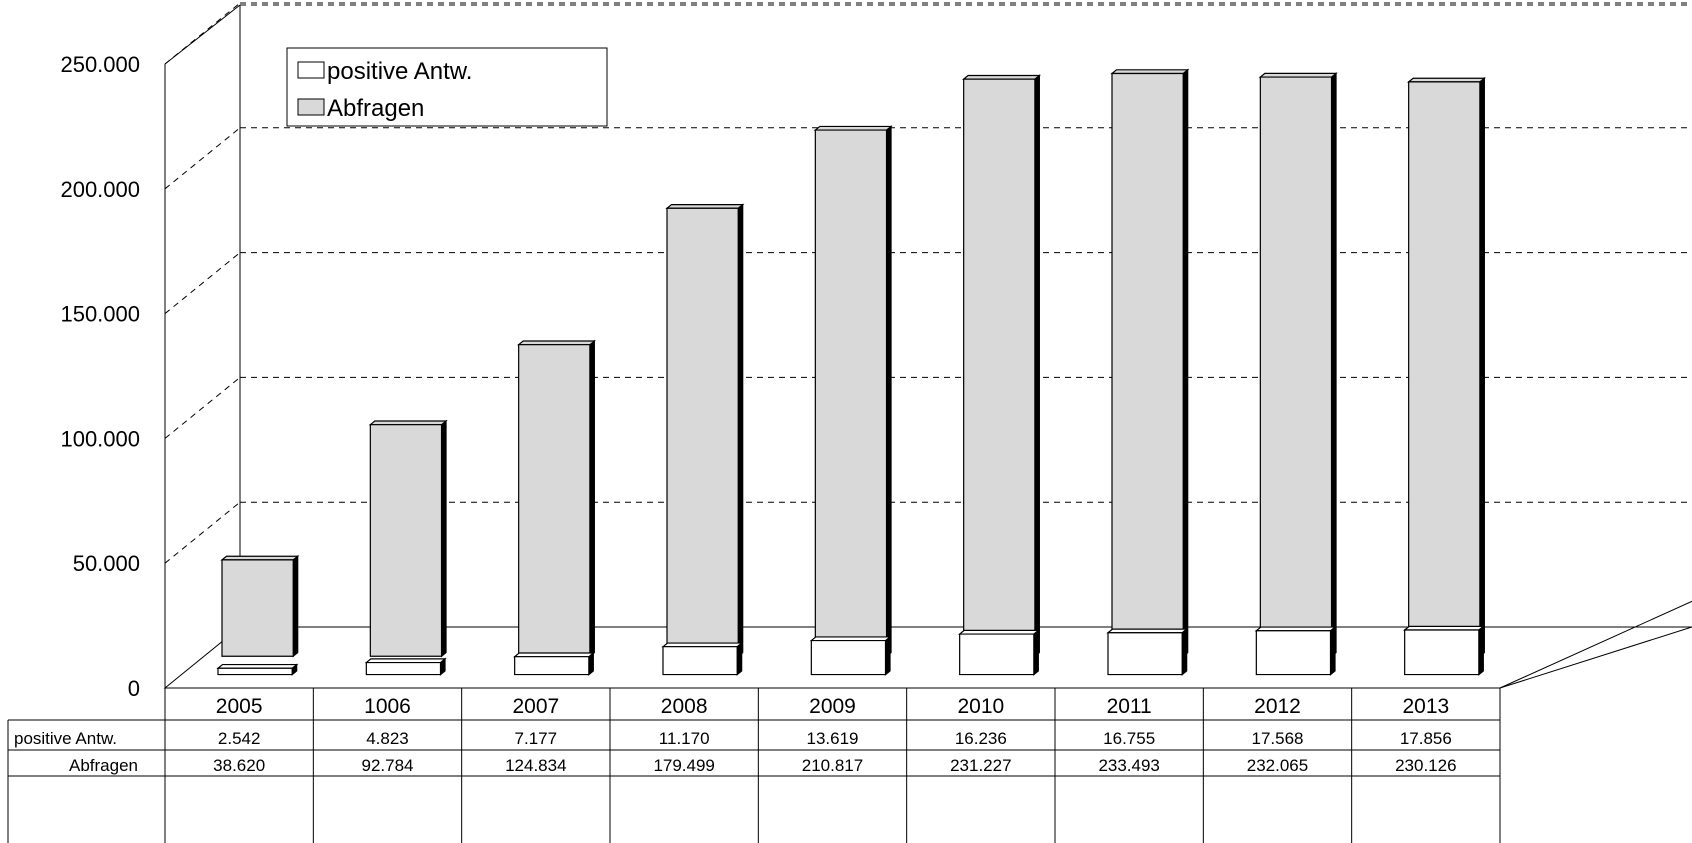 Image resolution: width=1692 pixels, height=843 pixels. I want to click on table-cell: 17.856, so click(1426, 738).